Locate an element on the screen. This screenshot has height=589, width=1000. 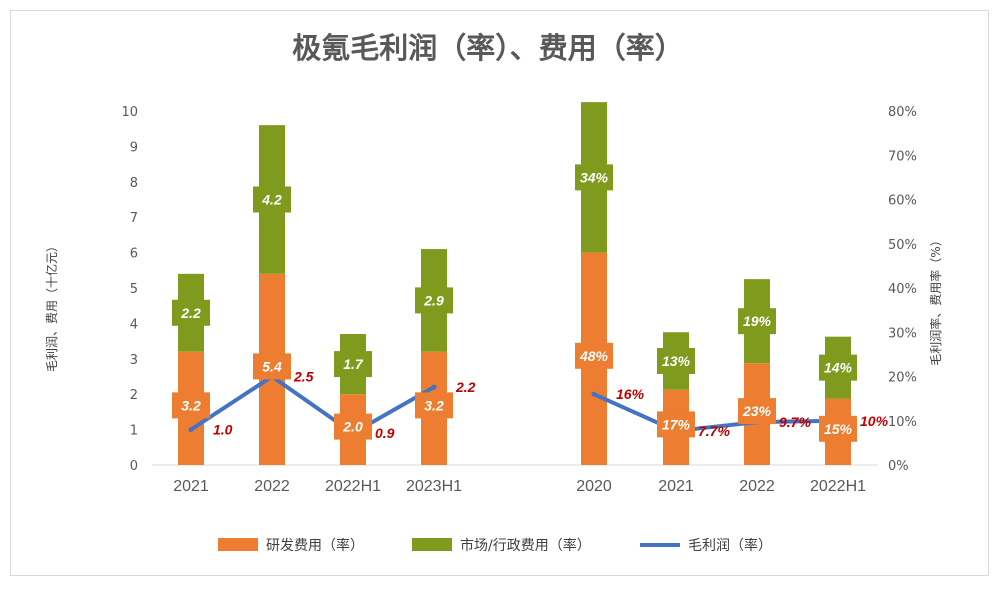
right-tick-label: 20% is located at coordinates (902, 378).